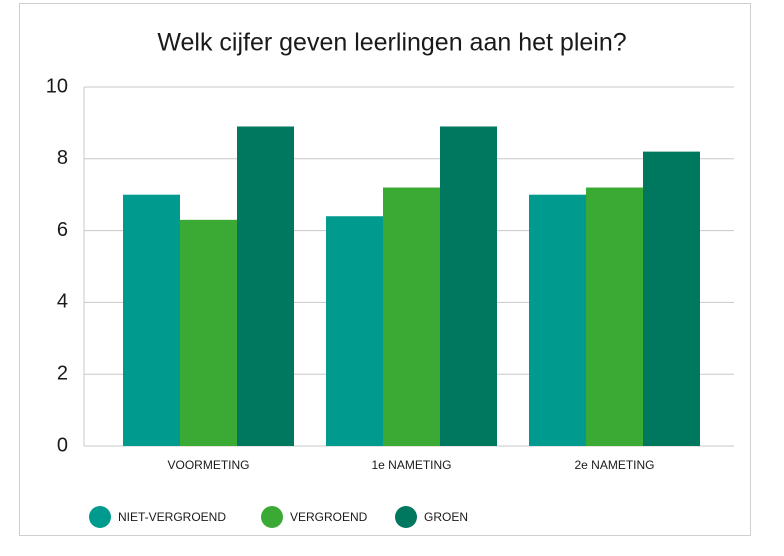  I want to click on y-tick-label: 4, so click(62, 302).